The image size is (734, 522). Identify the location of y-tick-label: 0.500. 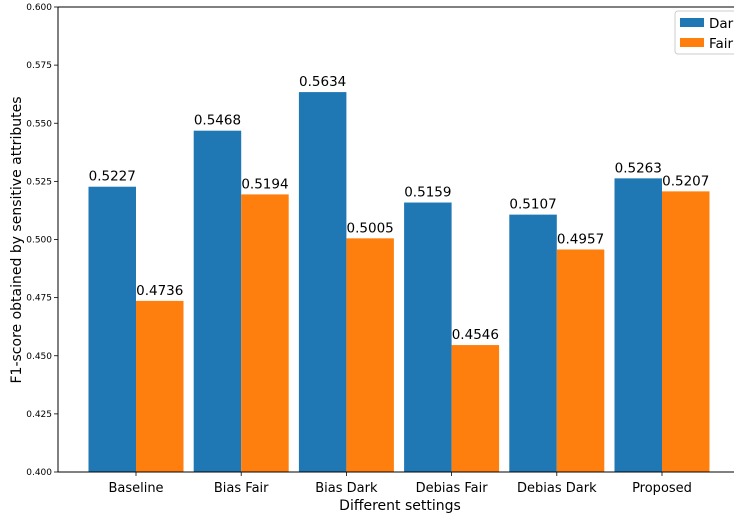
(39, 241).